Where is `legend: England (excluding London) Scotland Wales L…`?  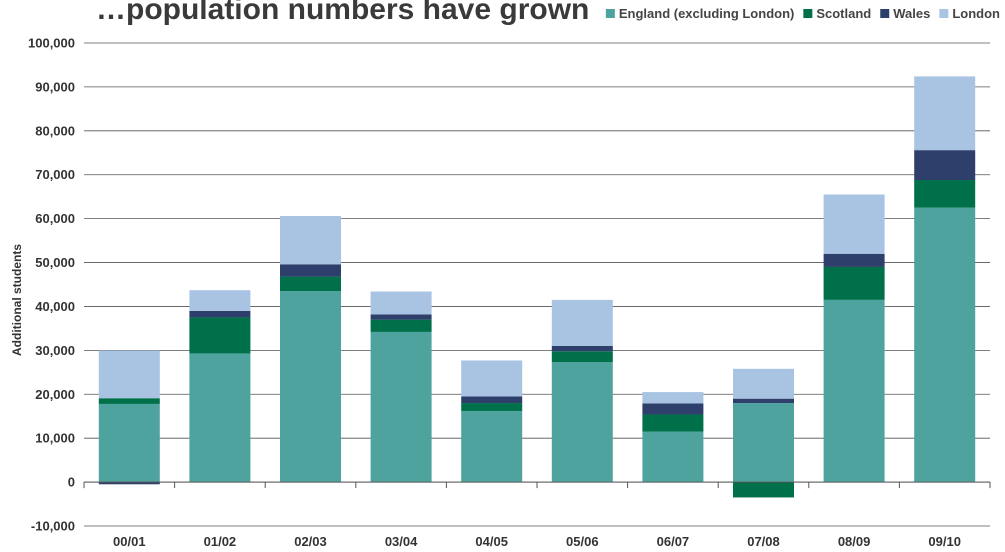
legend: England (excluding London) Scotland Wales L… is located at coordinates (802, 13).